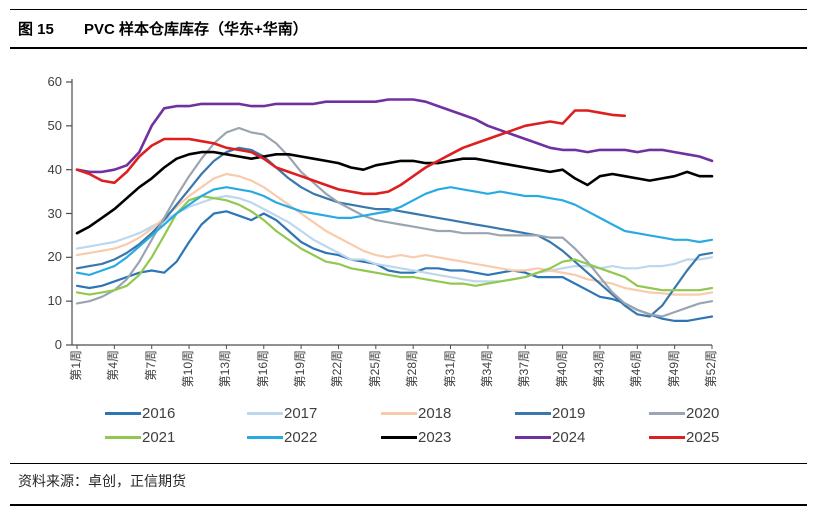 The image size is (817, 520). What do you see at coordinates (123, 437) in the screenshot?
I see `legend-swatch-2021` at bounding box center [123, 437].